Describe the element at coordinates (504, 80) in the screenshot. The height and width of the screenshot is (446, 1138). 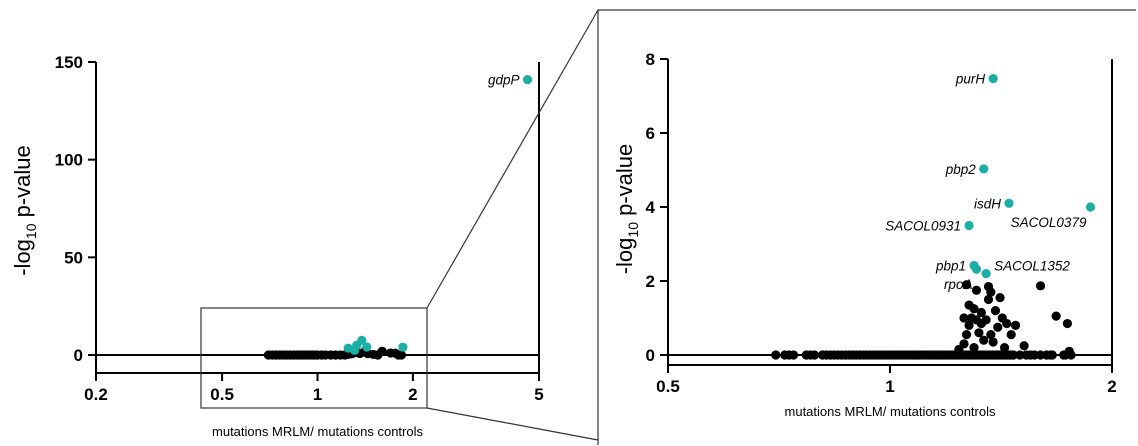
I see `gene-label: gdpP` at that location.